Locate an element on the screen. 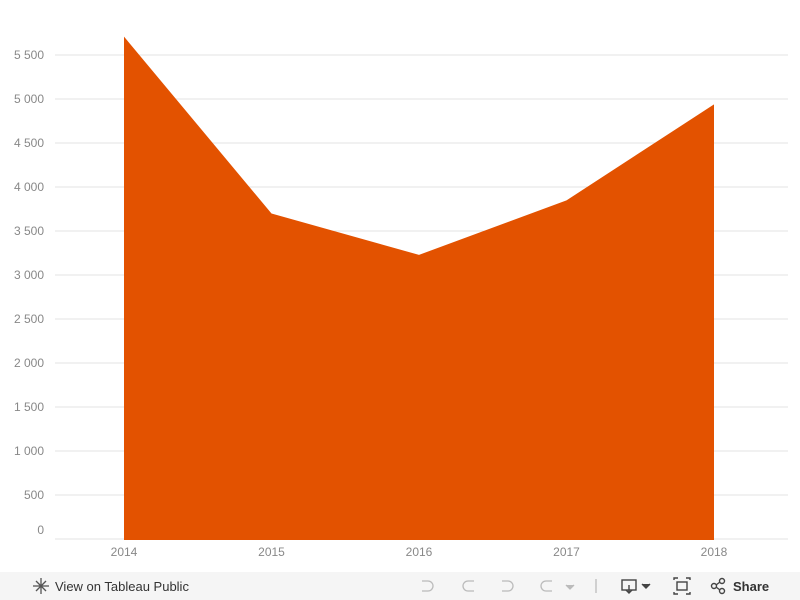  view-link: View on Tableau Public is located at coordinates (122, 586).